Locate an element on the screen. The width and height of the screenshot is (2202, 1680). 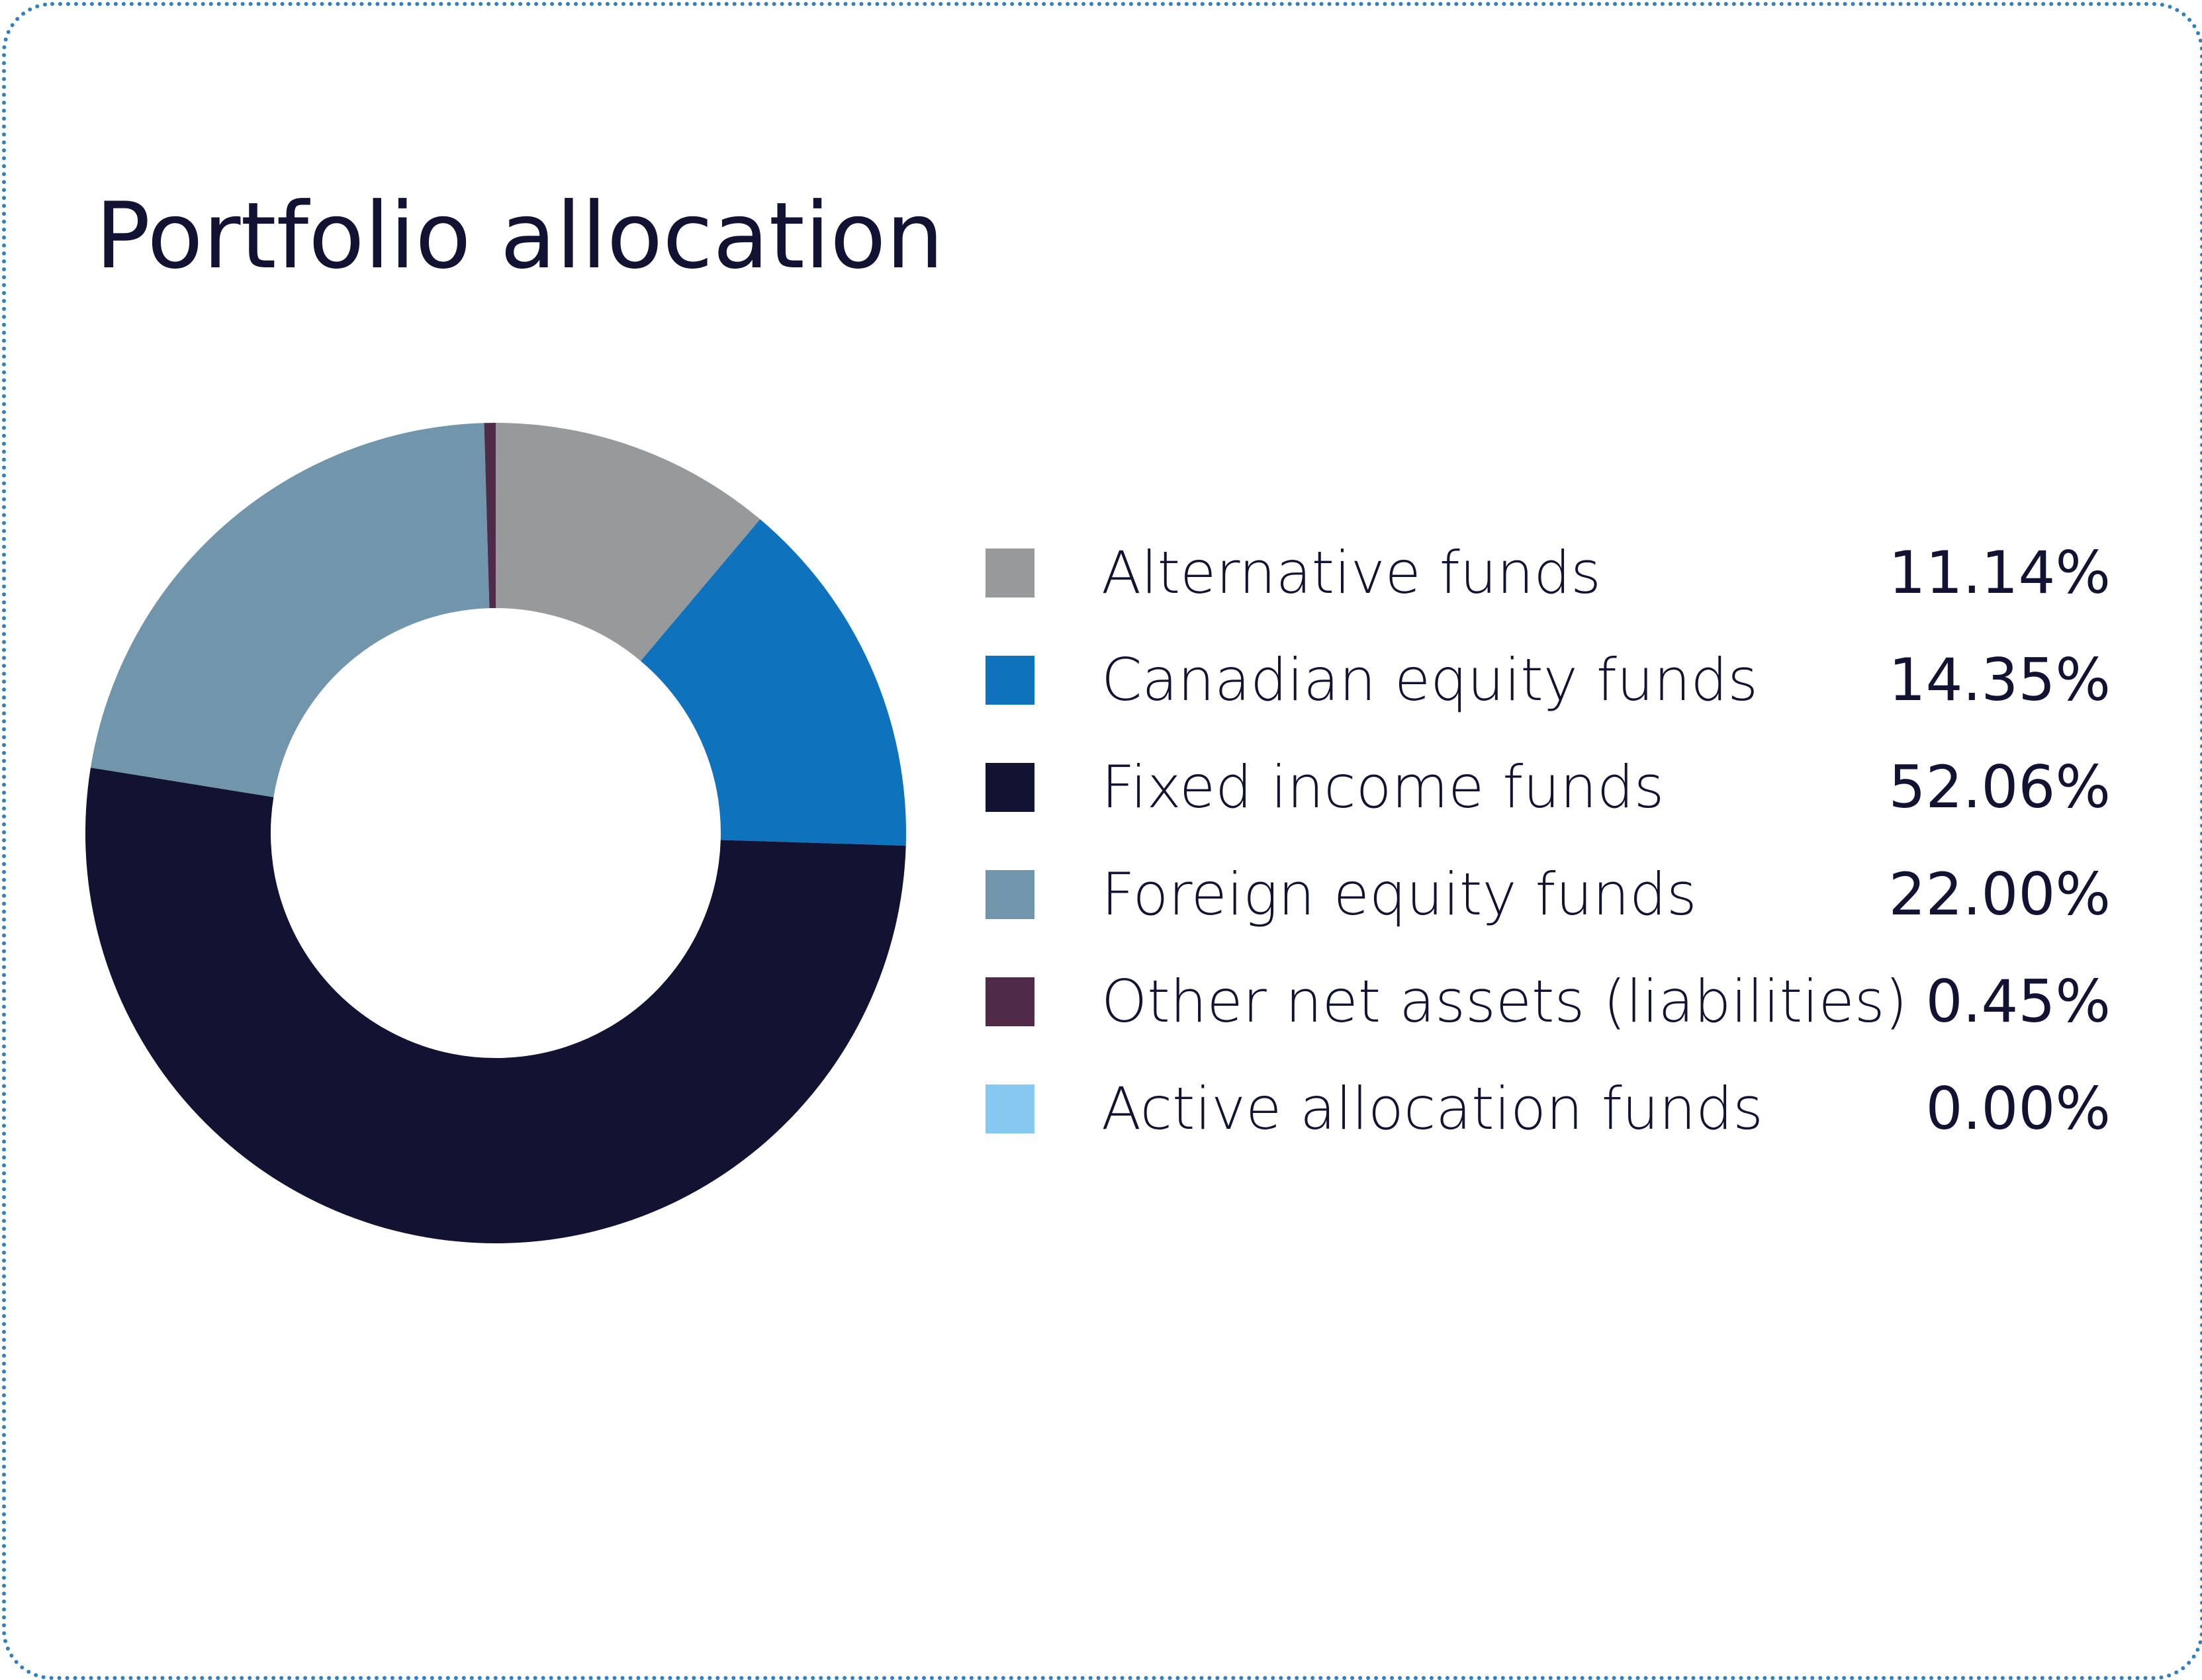
legend-label: Canadian equity funds is located at coordinates (1430, 680).